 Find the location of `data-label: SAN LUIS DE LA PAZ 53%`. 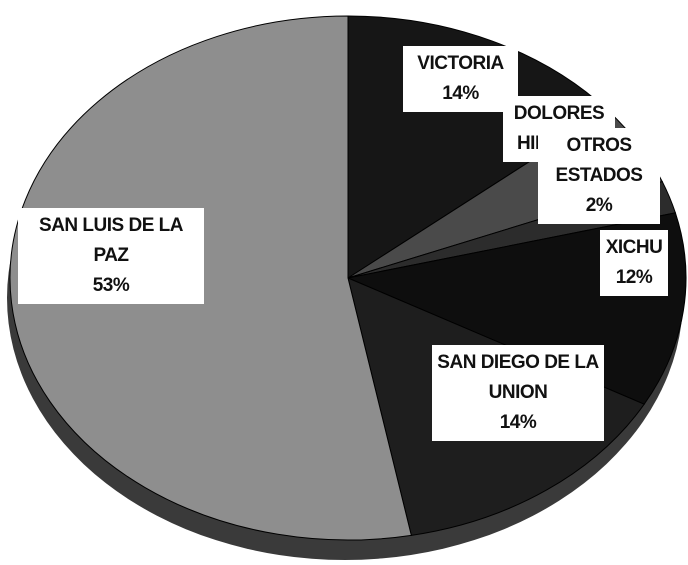

data-label: SAN LUIS DE LA PAZ 53% is located at coordinates (111, 256).